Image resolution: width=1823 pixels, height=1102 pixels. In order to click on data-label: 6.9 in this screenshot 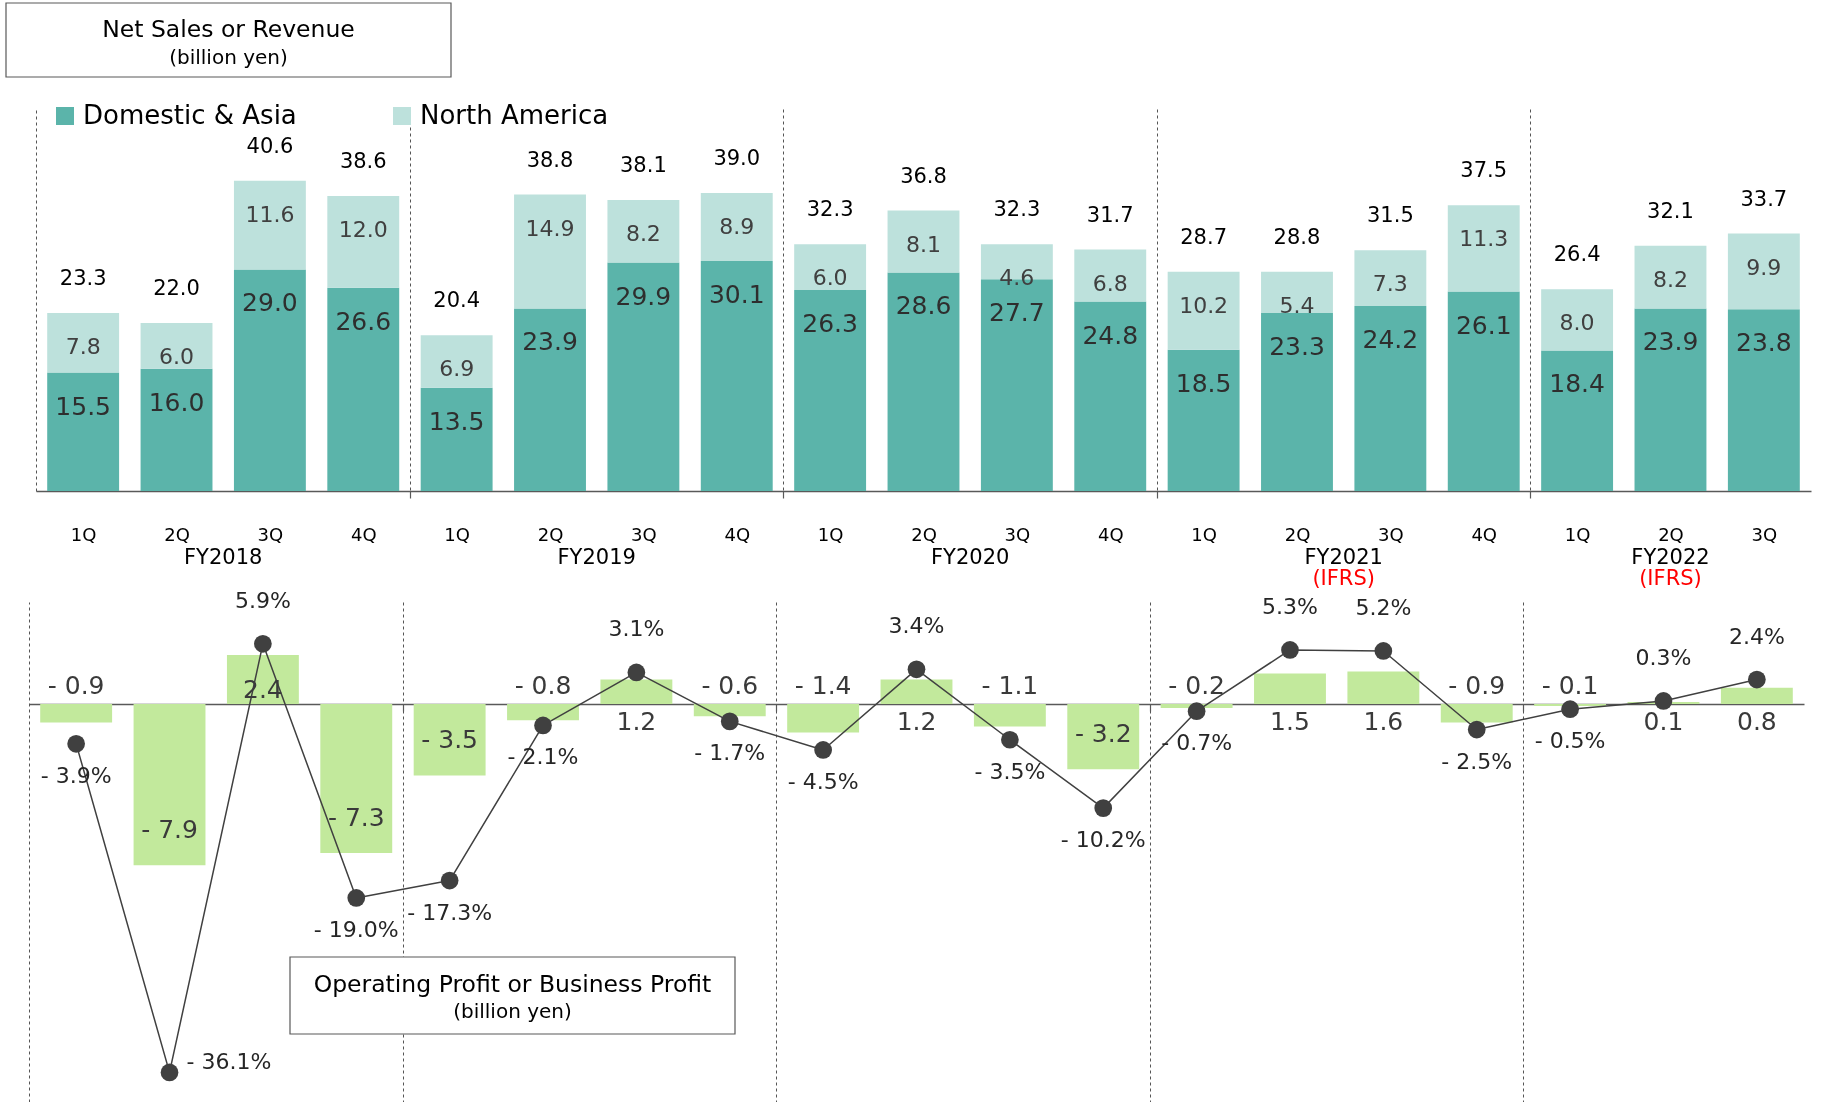, I will do `click(457, 369)`.